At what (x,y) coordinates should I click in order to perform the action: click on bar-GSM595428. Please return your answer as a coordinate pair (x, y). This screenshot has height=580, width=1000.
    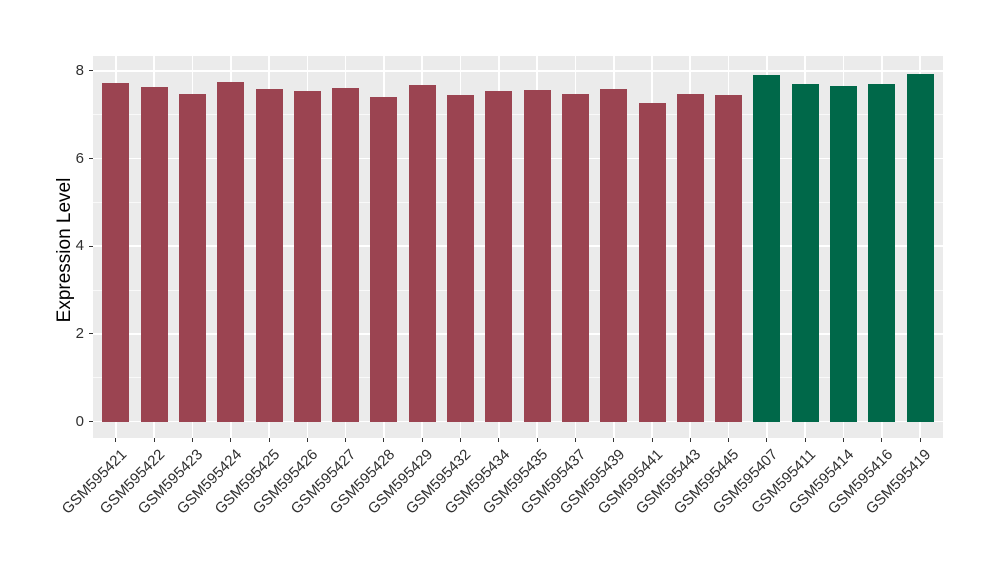
    Looking at the image, I should click on (384, 259).